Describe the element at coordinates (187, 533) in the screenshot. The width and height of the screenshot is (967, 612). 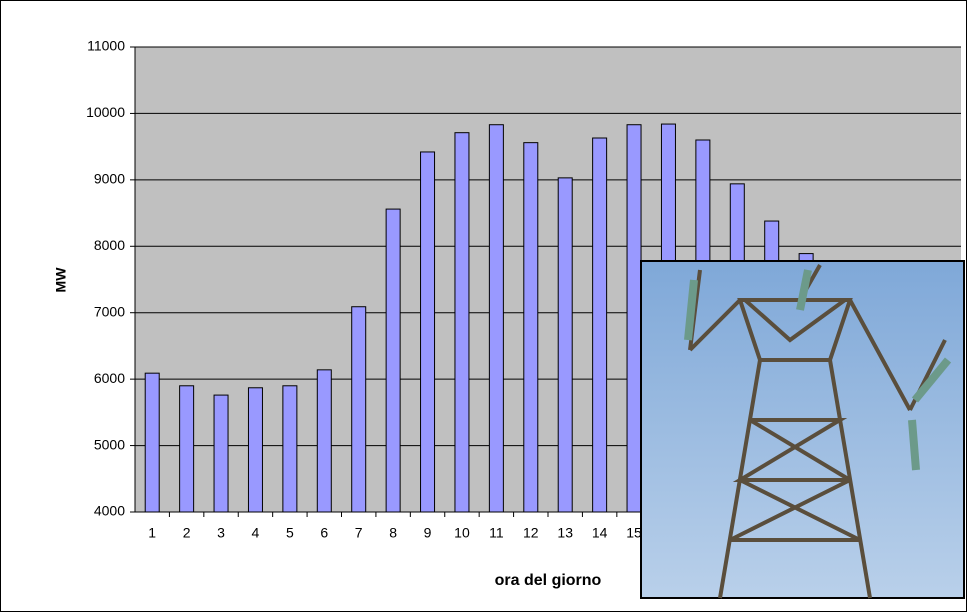
I see `x-tick-label: 2` at that location.